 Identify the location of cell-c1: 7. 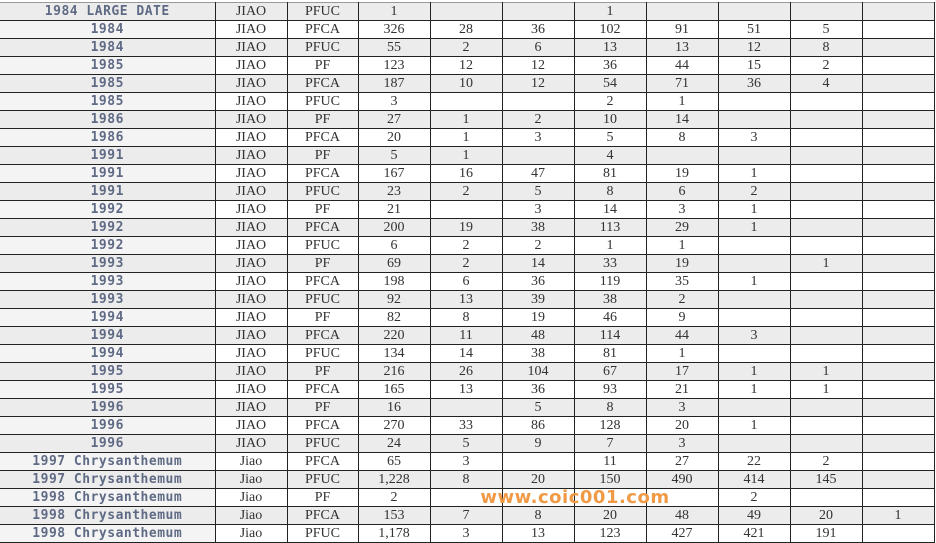
(466, 515).